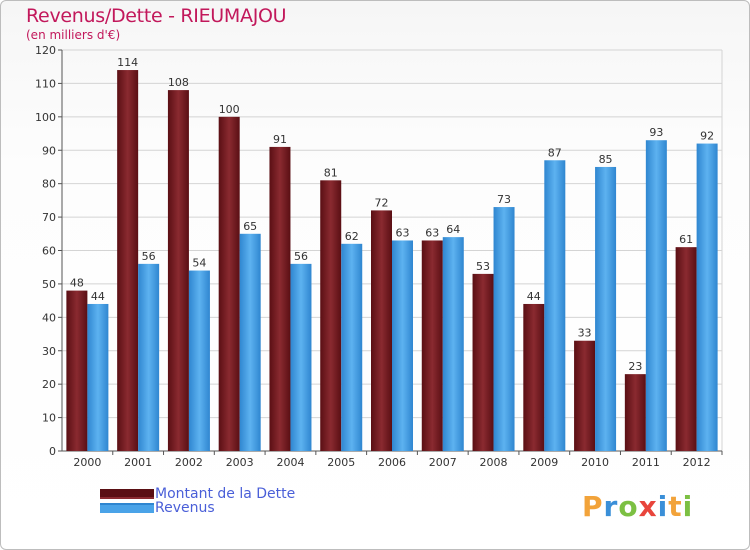 The width and height of the screenshot is (750, 550). What do you see at coordinates (49, 284) in the screenshot?
I see `y-tick-label: 50` at bounding box center [49, 284].